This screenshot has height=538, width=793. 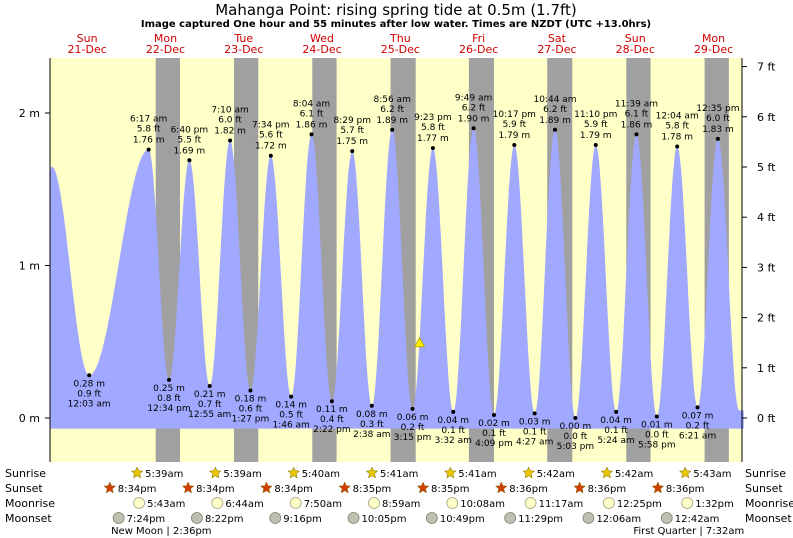 I want to click on high-tide-time: 6:40 pm, so click(x=190, y=130).